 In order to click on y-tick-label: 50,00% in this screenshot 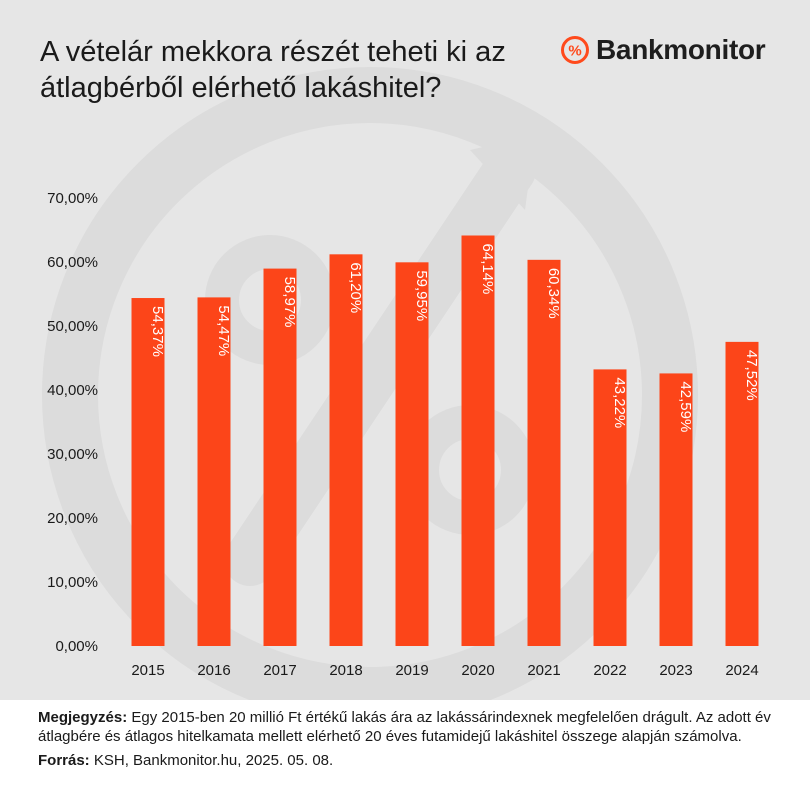, I will do `click(72, 326)`.